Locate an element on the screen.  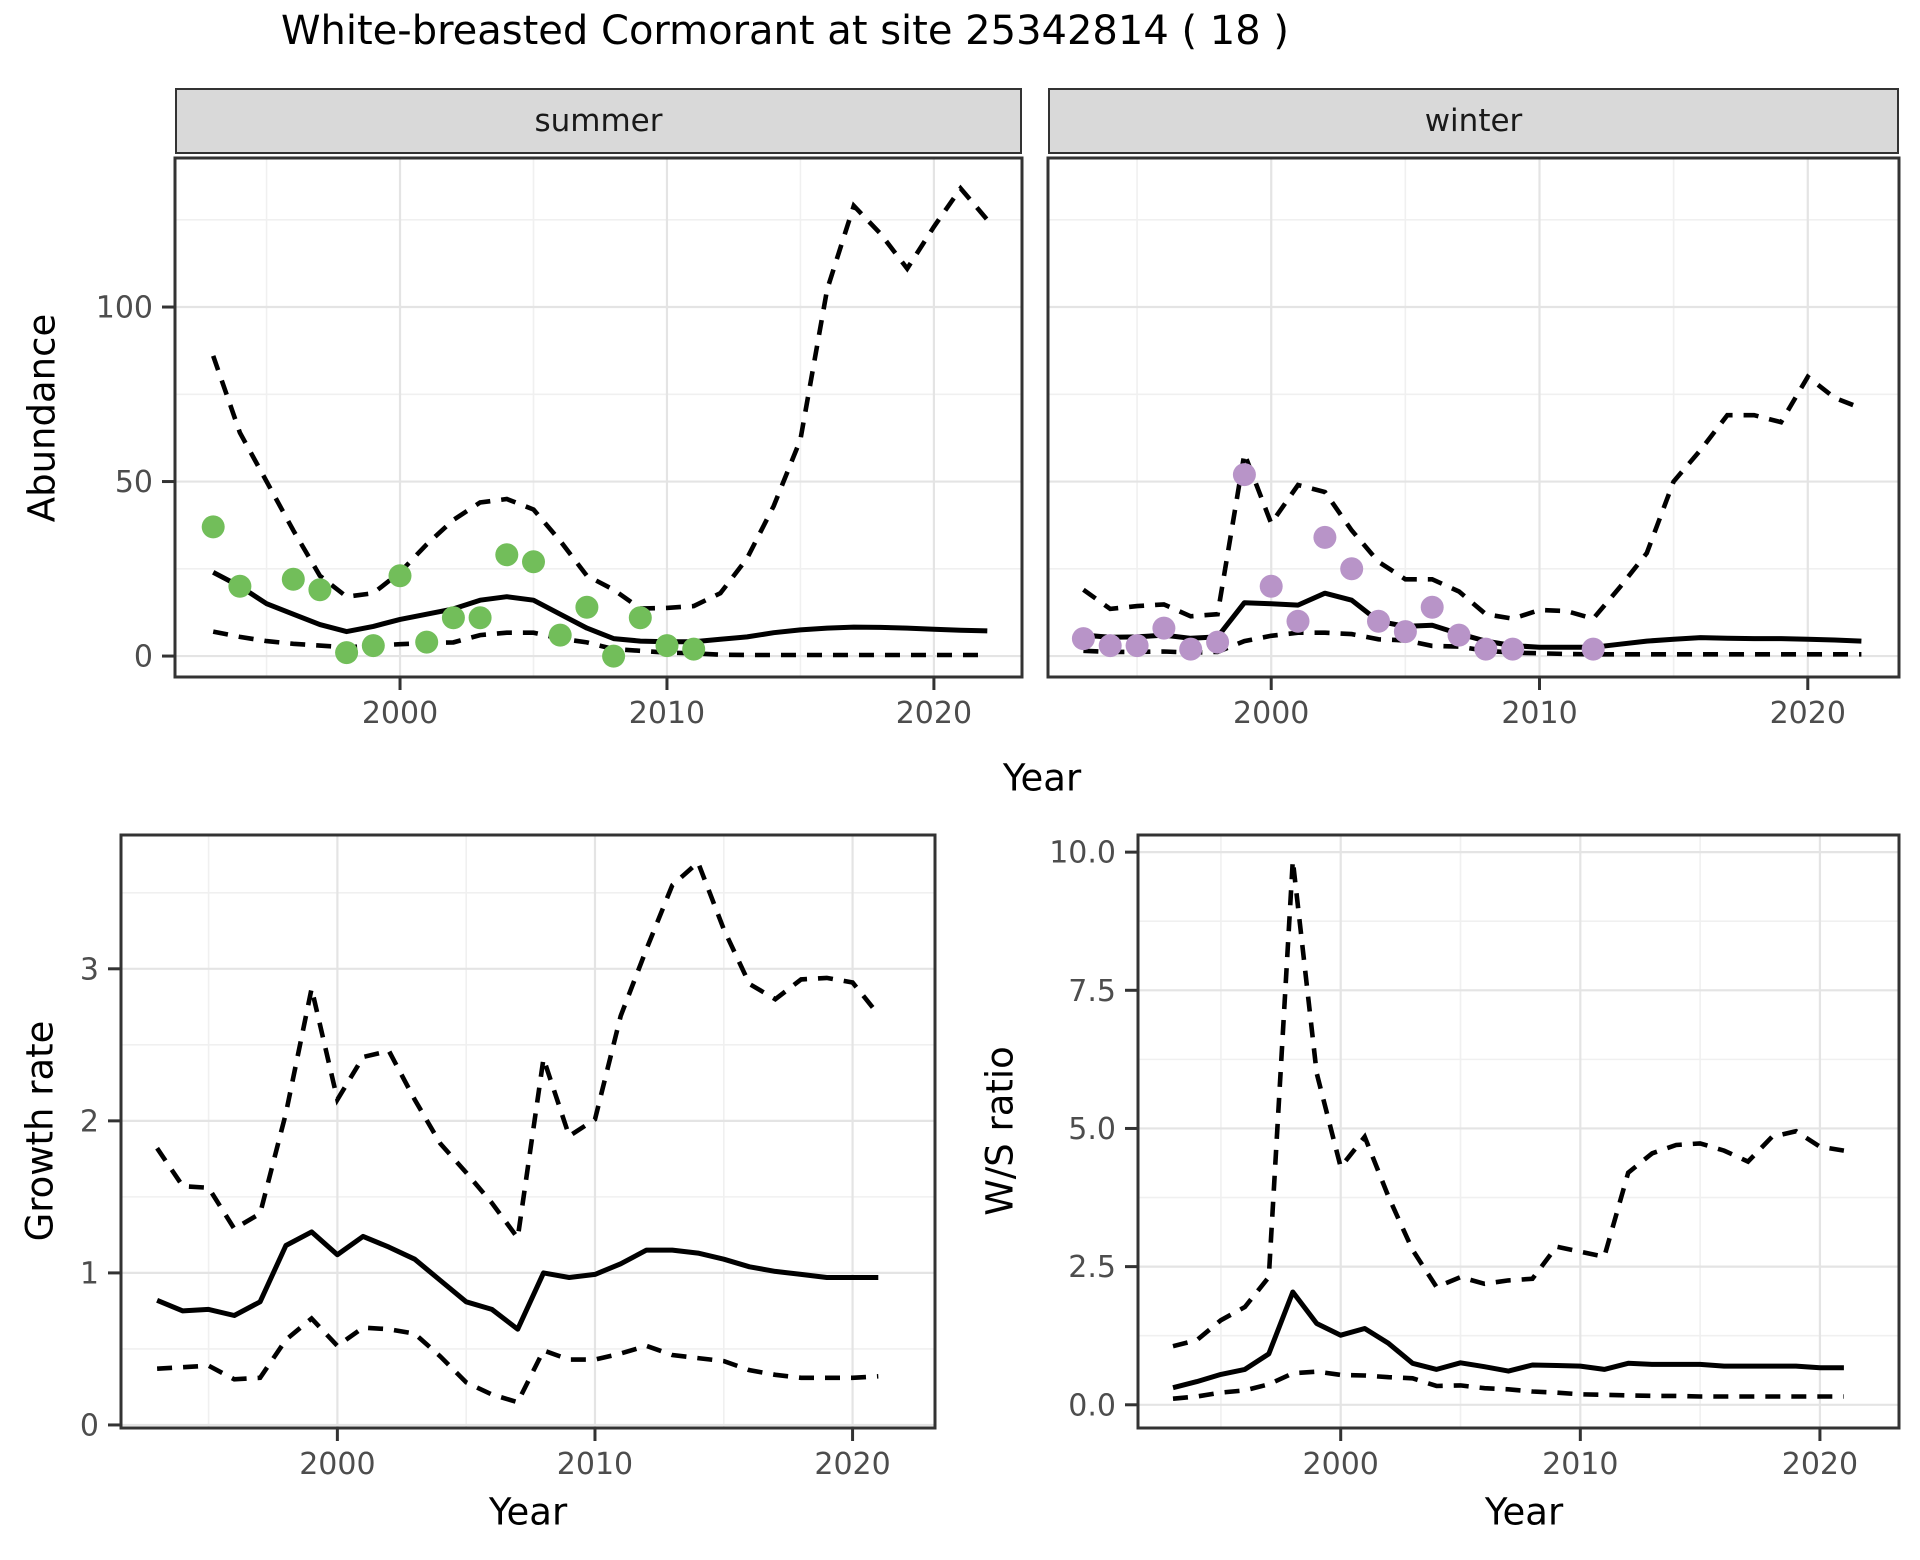
x-axis-title-year-ws: Year is located at coordinates (1524, 1512).